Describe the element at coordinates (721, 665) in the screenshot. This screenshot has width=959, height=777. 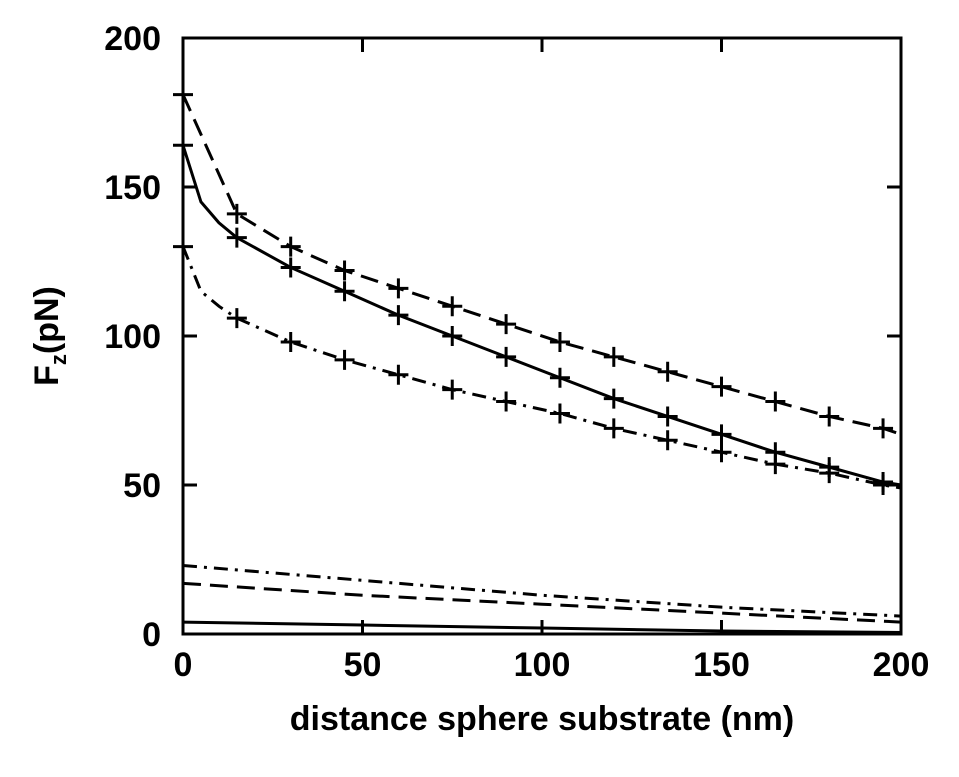
I see `x-tick-label-4: 150` at that location.